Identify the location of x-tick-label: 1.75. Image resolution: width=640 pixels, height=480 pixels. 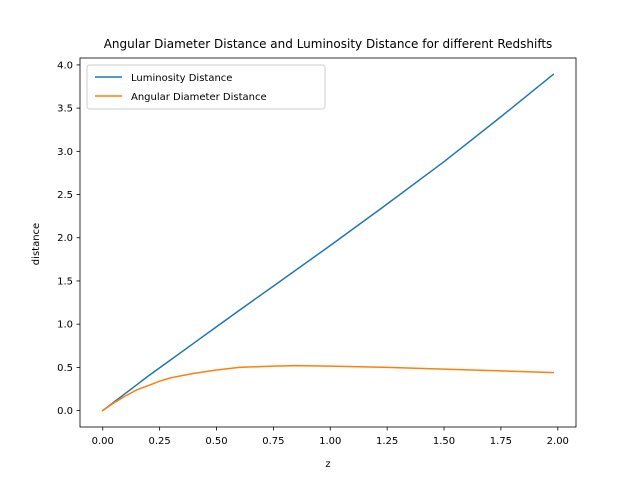
(501, 441).